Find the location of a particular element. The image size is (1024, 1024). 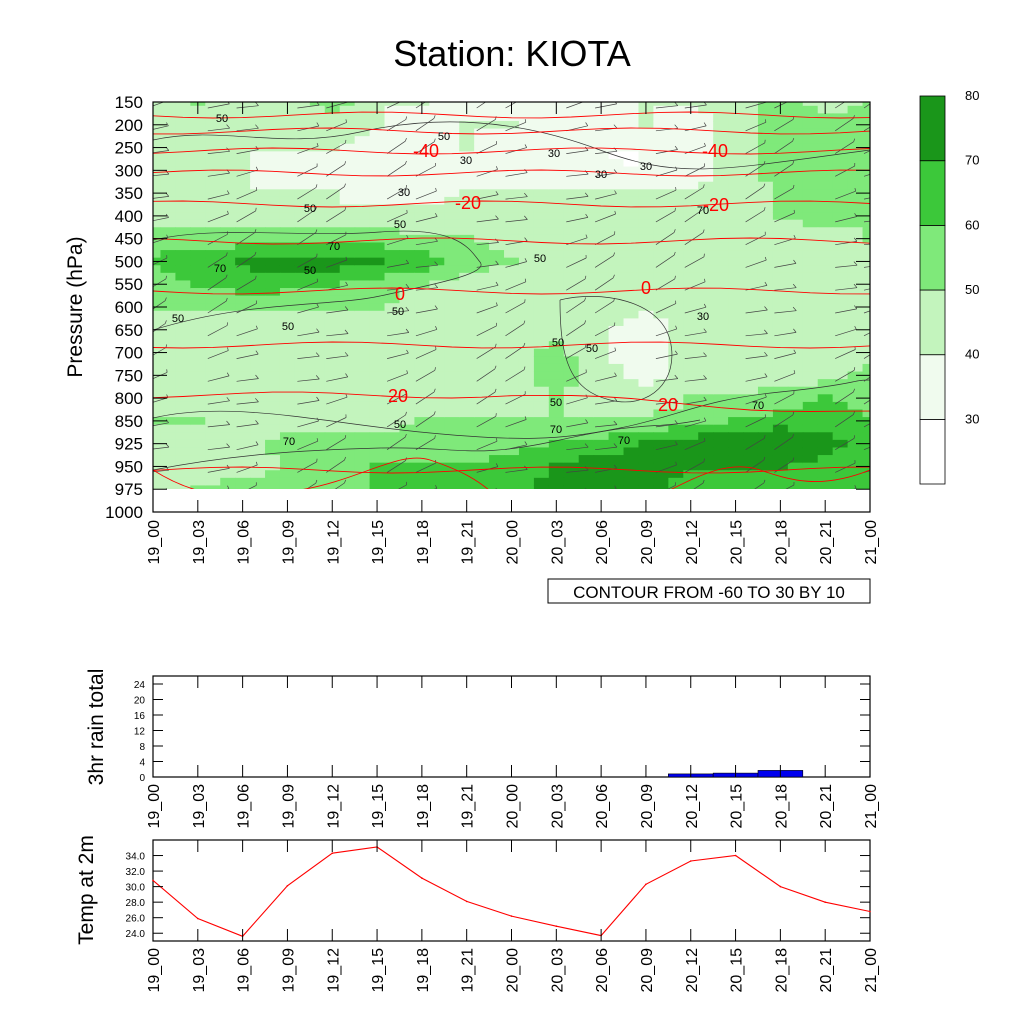

temperature-contour-label: 0 is located at coordinates (400, 294).